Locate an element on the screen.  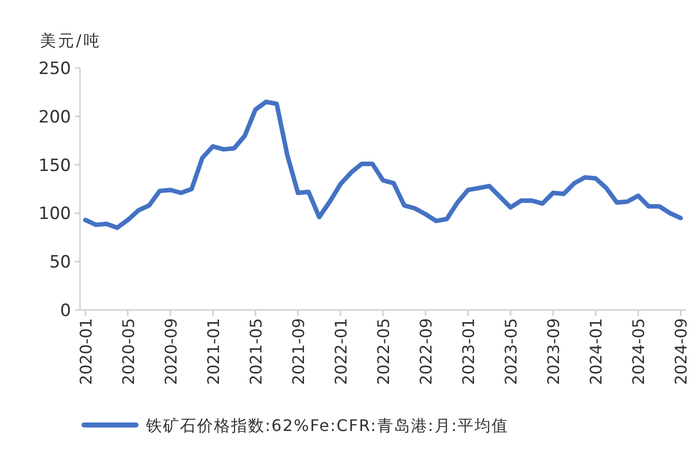
y-tick-label: 150 is located at coordinates (54, 166).